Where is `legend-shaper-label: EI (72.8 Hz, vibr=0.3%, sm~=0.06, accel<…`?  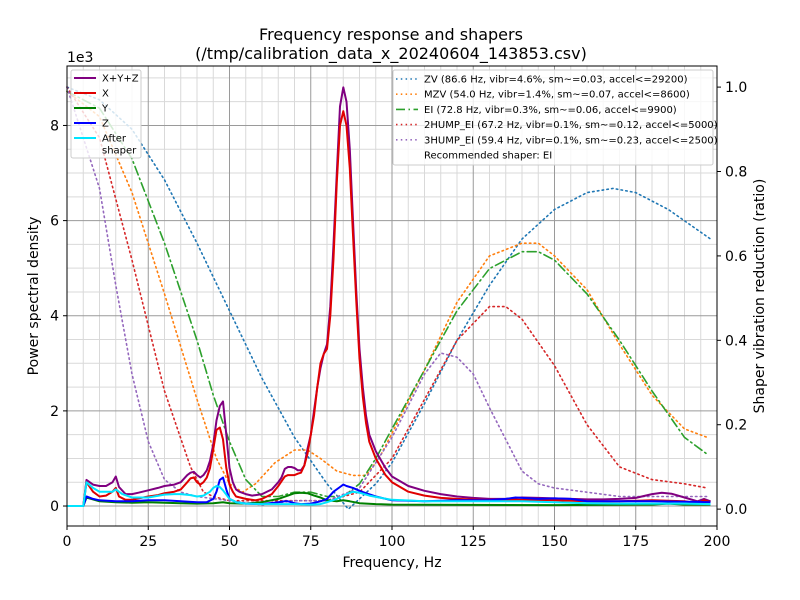
legend-shaper-label: EI (72.8 Hz, vibr=0.3%, sm~=0.06, accel<… is located at coordinates (550, 110).